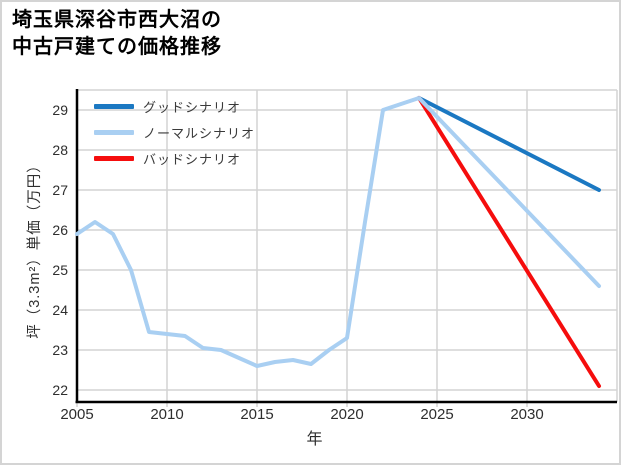 The image size is (621, 465). Describe the element at coordinates (60, 350) in the screenshot. I see `y-tick-label: 23` at that location.